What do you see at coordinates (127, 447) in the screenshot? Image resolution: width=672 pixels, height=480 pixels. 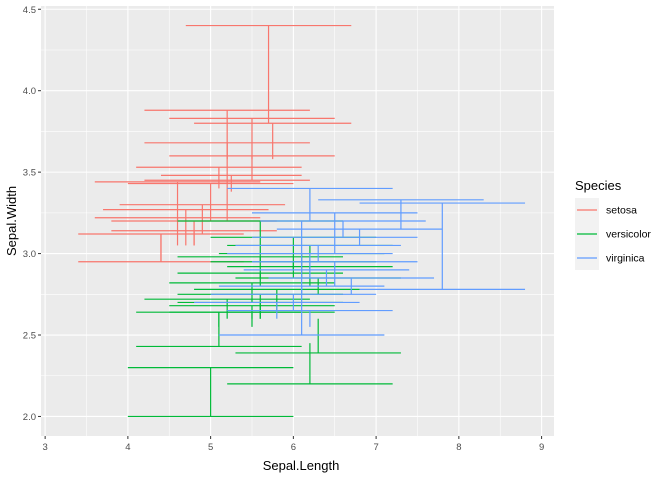 I see `x-tick-label: 4` at bounding box center [127, 447].